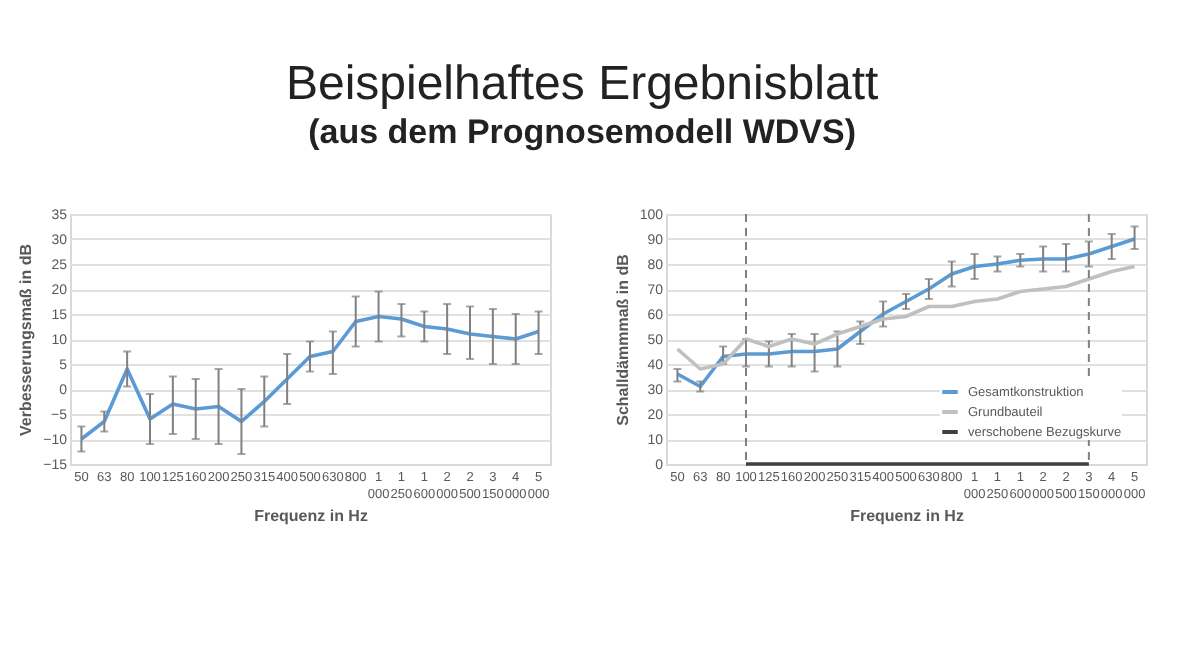 The width and height of the screenshot is (1200, 672). I want to click on y-axis-title: Schalldämmmaß in dB, so click(622, 339).